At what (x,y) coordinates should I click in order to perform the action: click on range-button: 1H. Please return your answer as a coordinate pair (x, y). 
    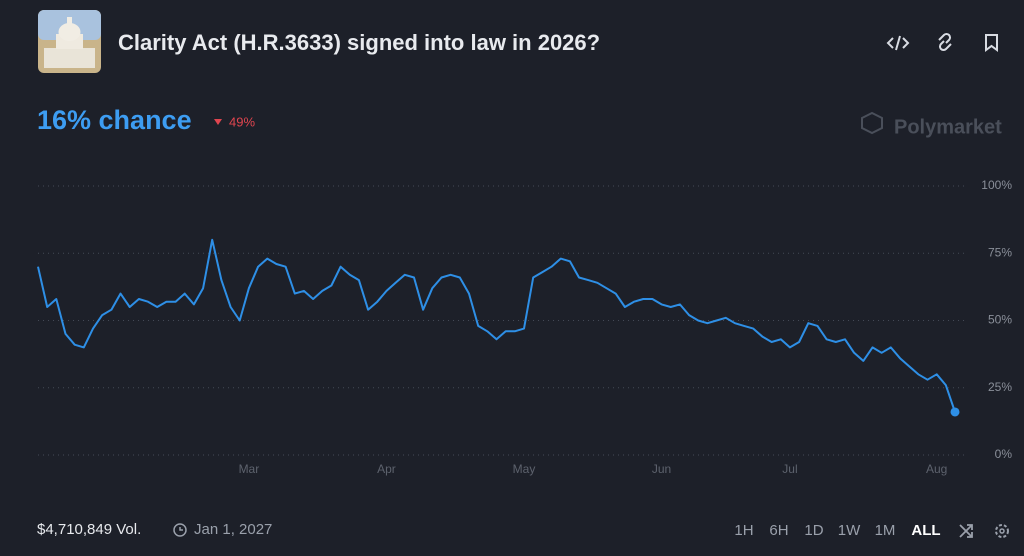
    Looking at the image, I should click on (743, 530).